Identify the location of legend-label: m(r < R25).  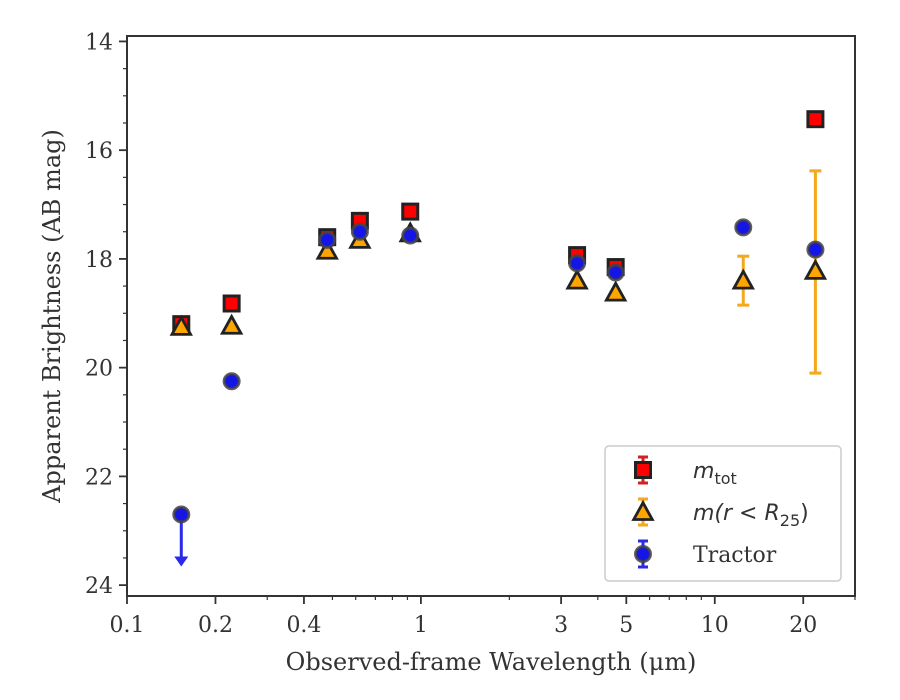
(751, 515).